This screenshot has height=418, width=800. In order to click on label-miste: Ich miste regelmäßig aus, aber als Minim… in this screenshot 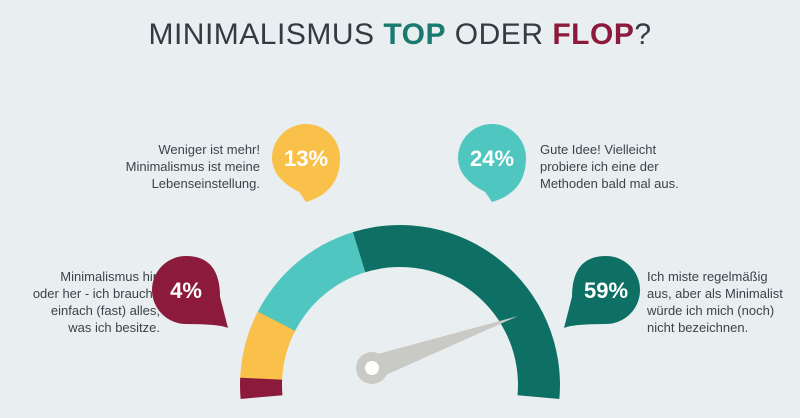, I will do `click(722, 302)`.